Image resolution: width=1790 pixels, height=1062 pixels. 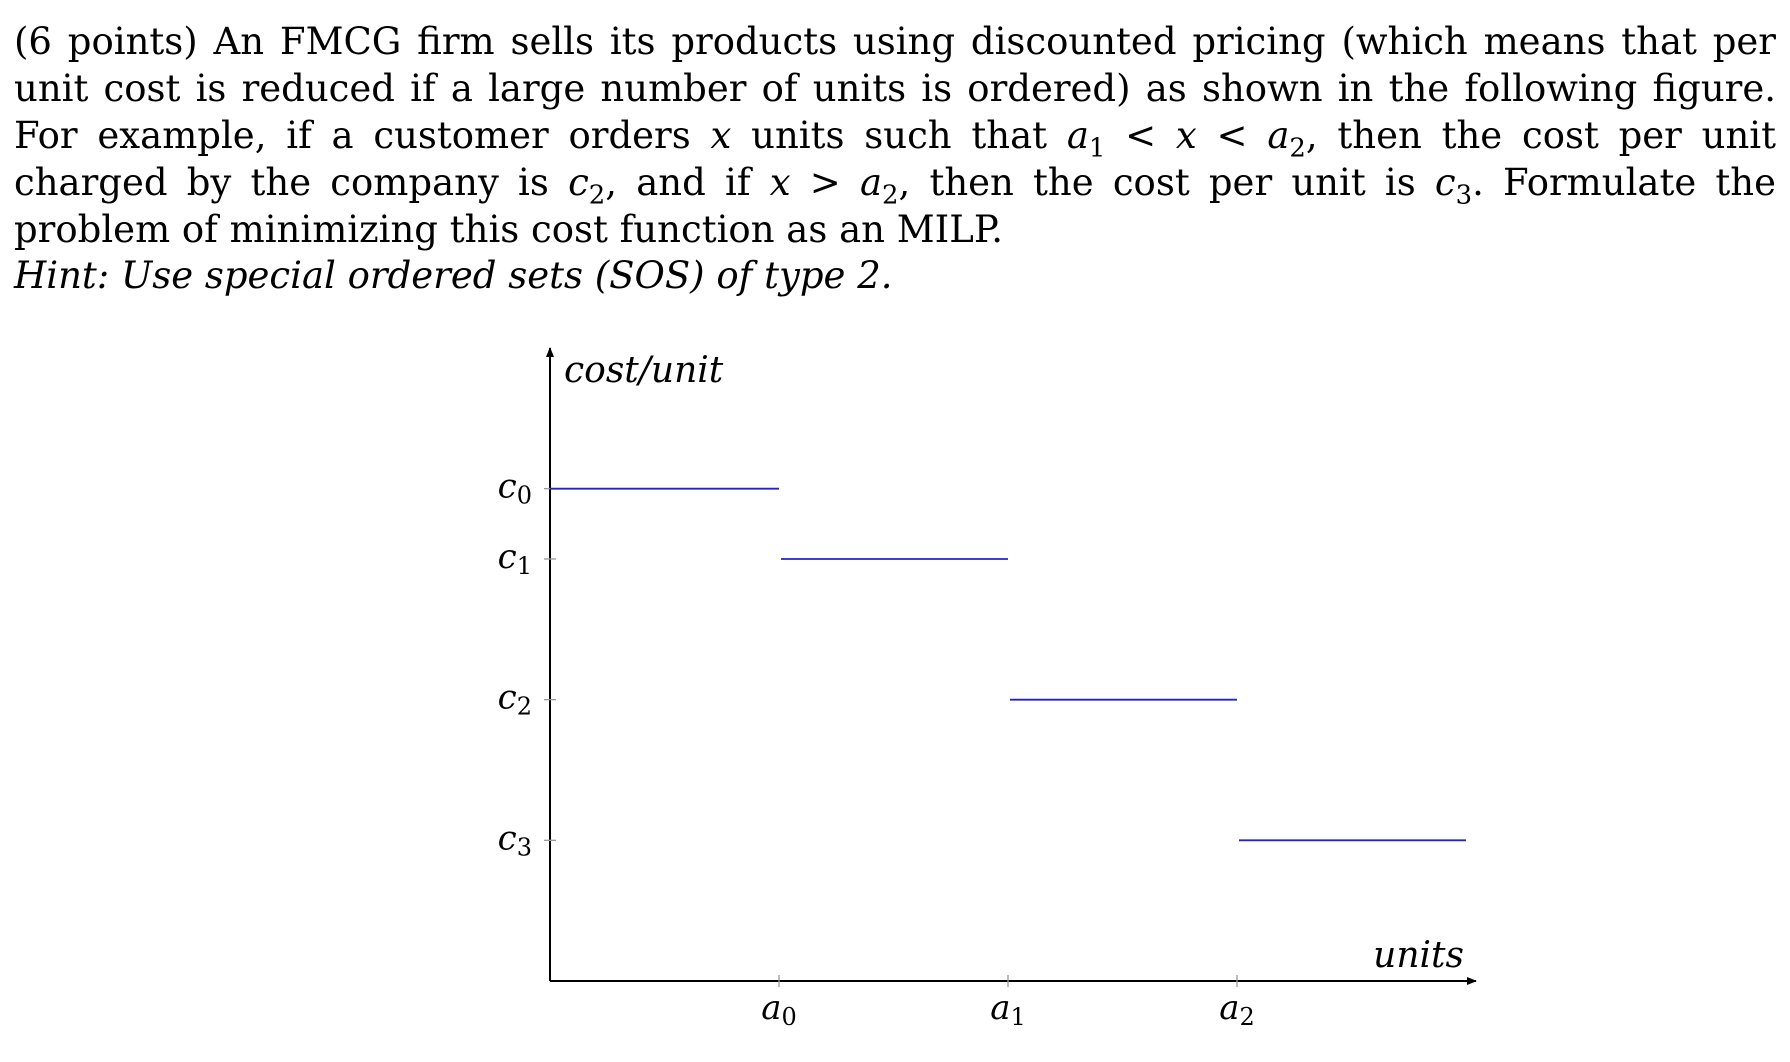 I want to click on x-tick-label-0: a0, so click(x=779, y=1009).